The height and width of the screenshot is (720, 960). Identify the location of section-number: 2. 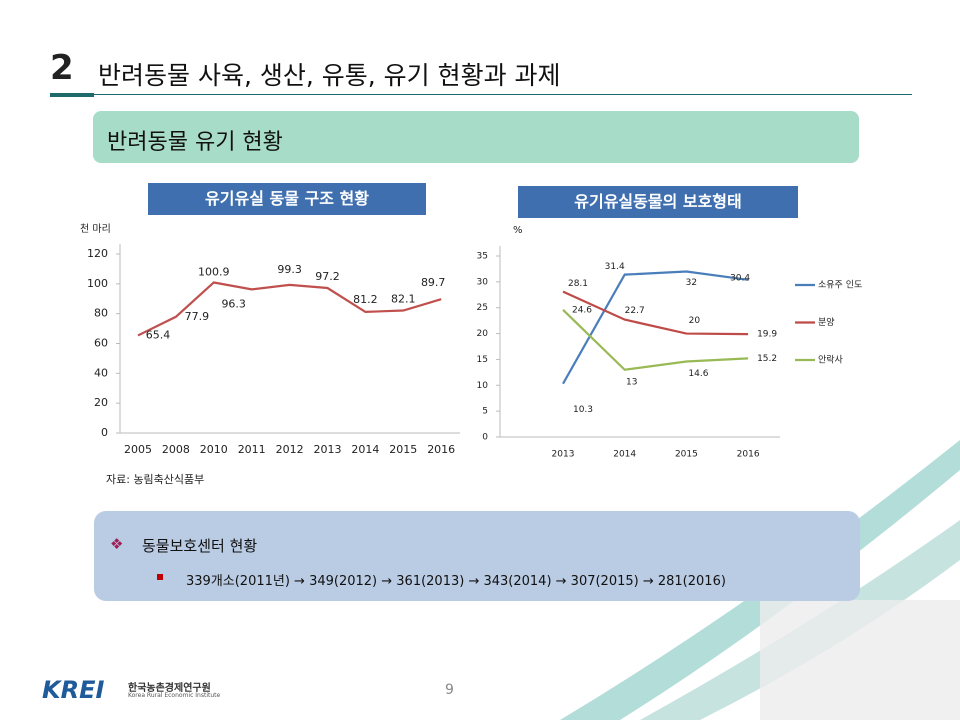
(62, 68).